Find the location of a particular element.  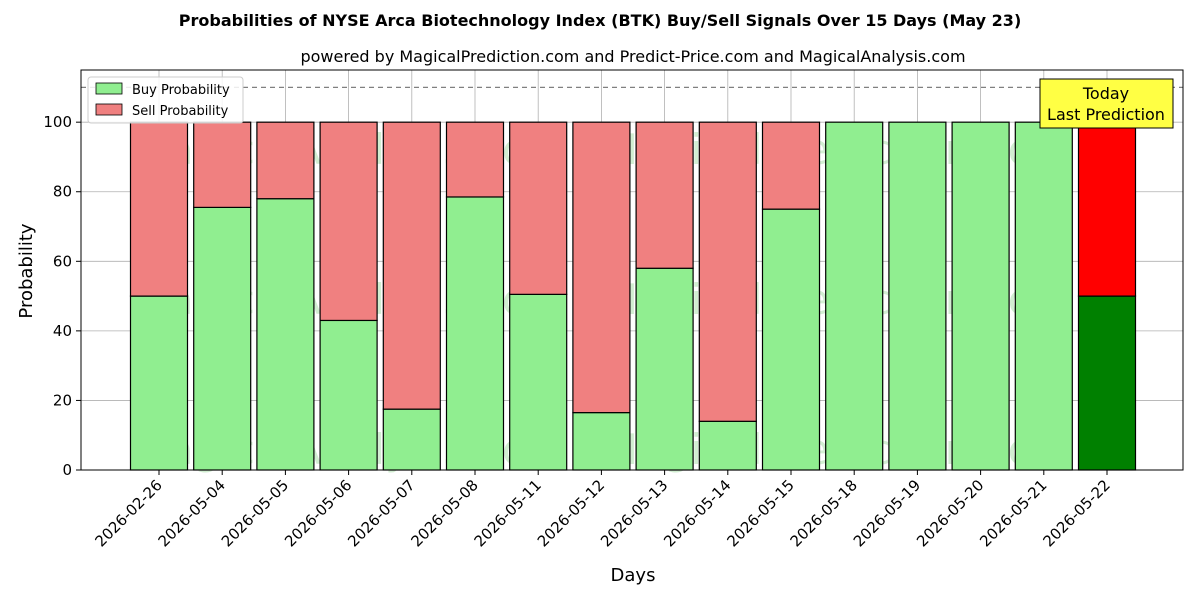

x-axis-label: Days is located at coordinates (633, 575).